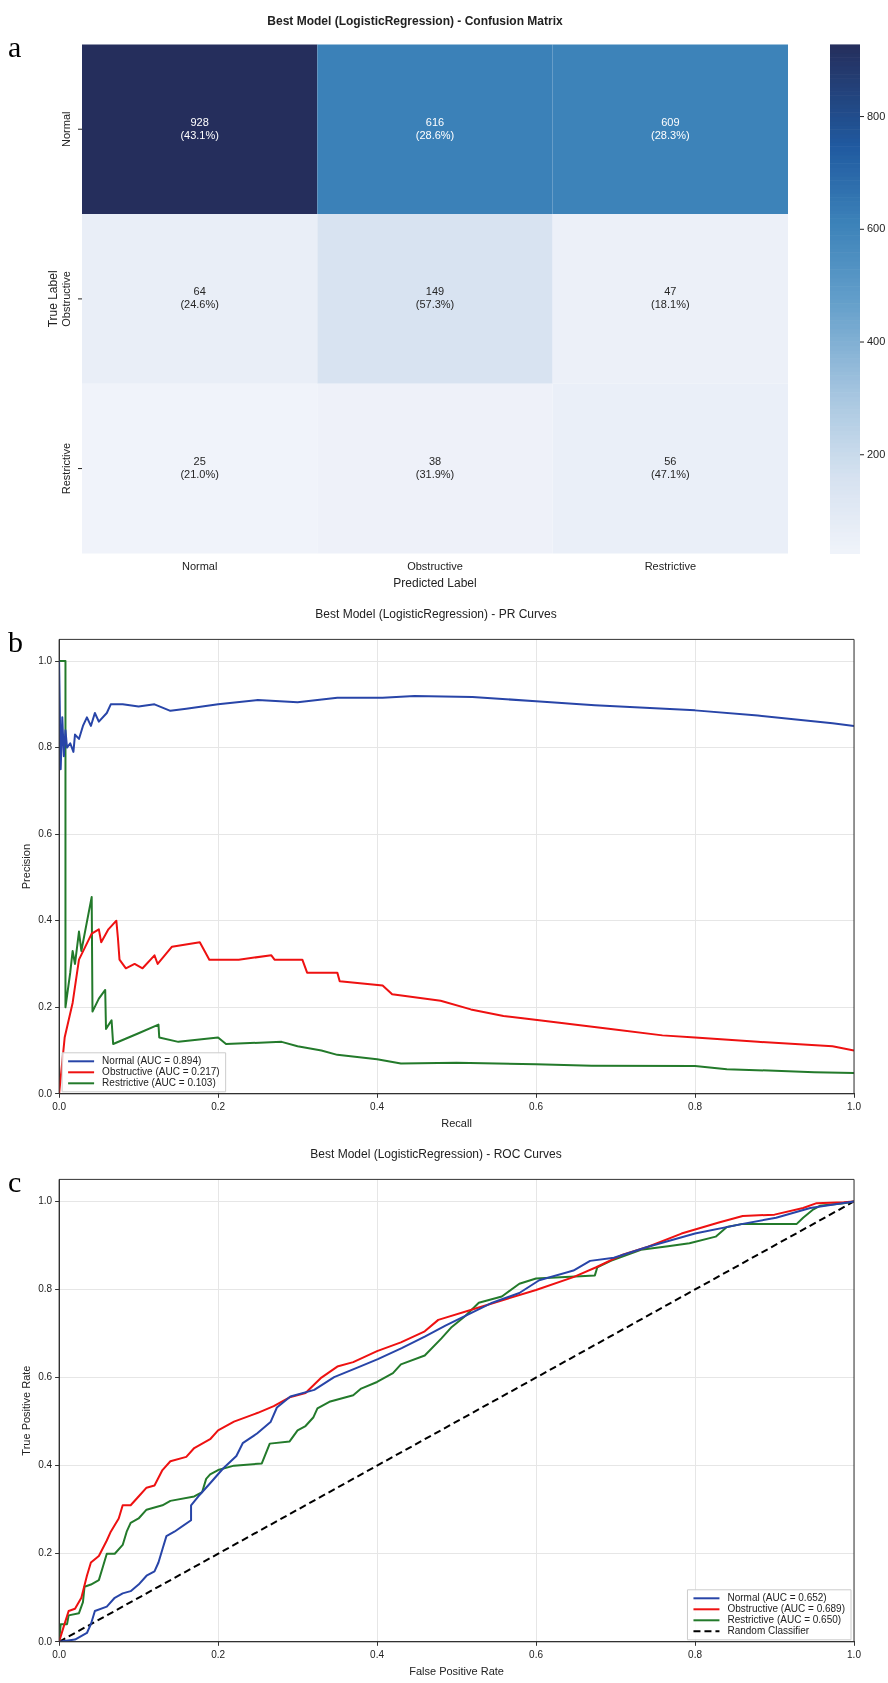 This screenshot has width=888, height=1683. Describe the element at coordinates (25, 1410) in the screenshot. I see `y-axis-title: True Positive Rate` at that location.